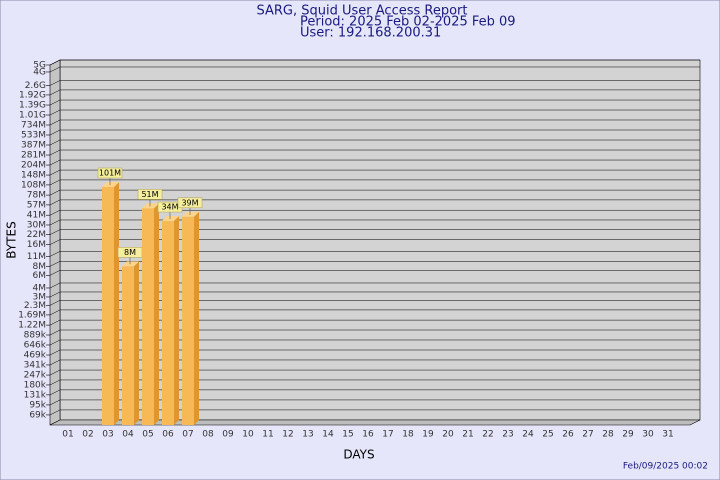 This screenshot has height=480, width=720. I want to click on y-tick-label: 2.6G, so click(35, 86).